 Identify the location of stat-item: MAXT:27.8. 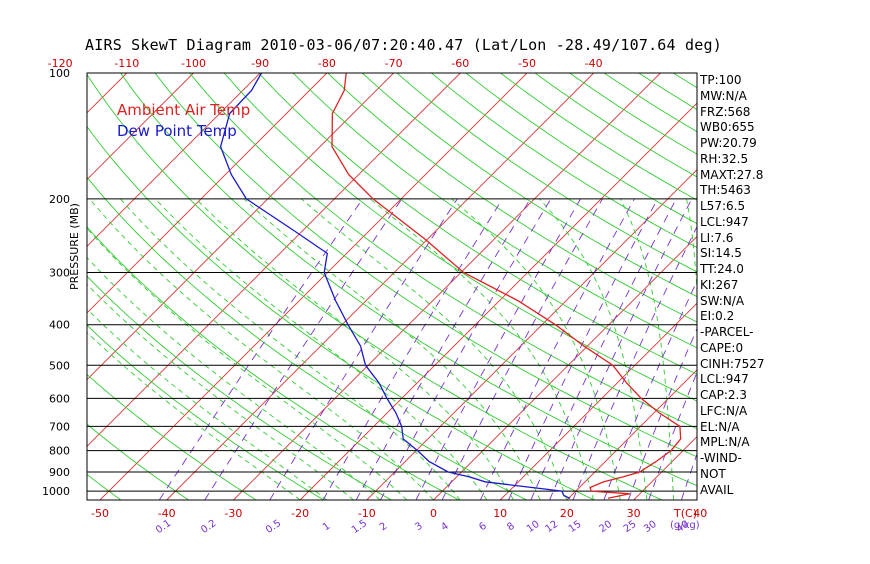
(732, 176).